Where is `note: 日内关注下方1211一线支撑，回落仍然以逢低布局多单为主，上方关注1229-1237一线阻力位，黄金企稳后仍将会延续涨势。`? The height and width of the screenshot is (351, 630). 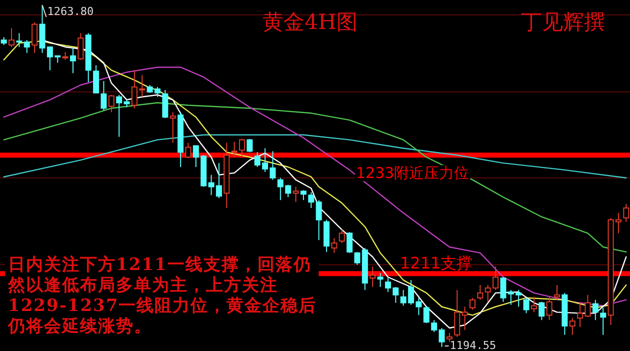 note: 日内关注下方1211一线支撑，回落仍然以逢低布局多单为主，上方关注1229-1237一线阻力位，黄金企稳后仍将会延续涨势。 is located at coordinates (162, 296).